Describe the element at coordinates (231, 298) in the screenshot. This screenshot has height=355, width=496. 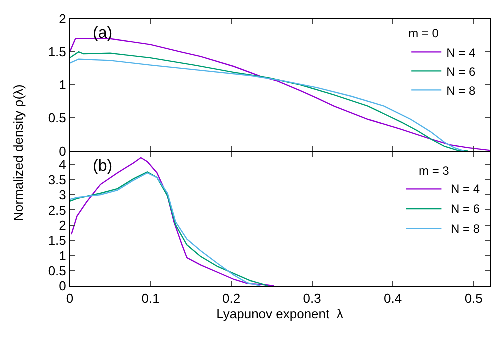
I see `x-tick-label: 0.2` at that location.